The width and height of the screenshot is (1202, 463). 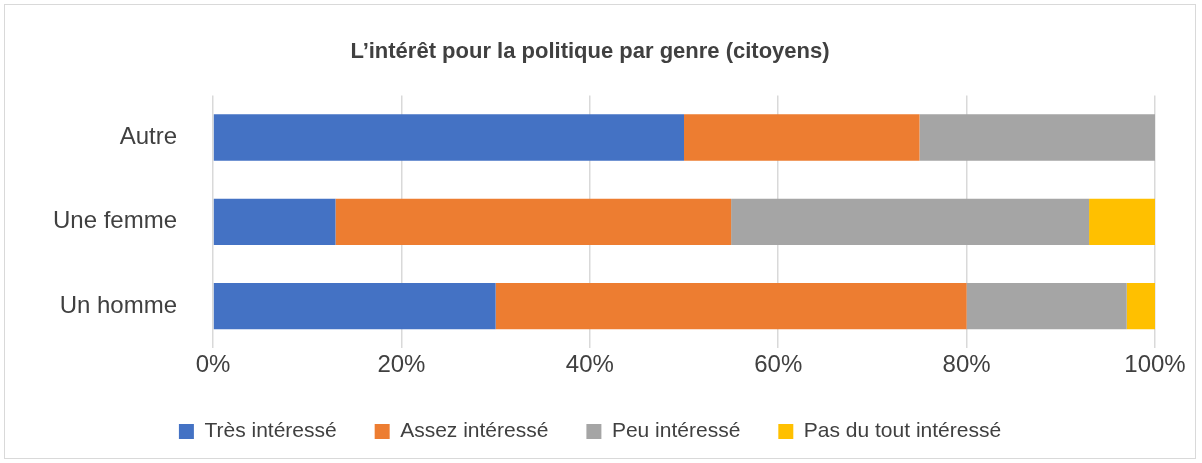 I want to click on chart-title: L’intérêt pour la politique par genre (citoyens), so click(x=590, y=51).